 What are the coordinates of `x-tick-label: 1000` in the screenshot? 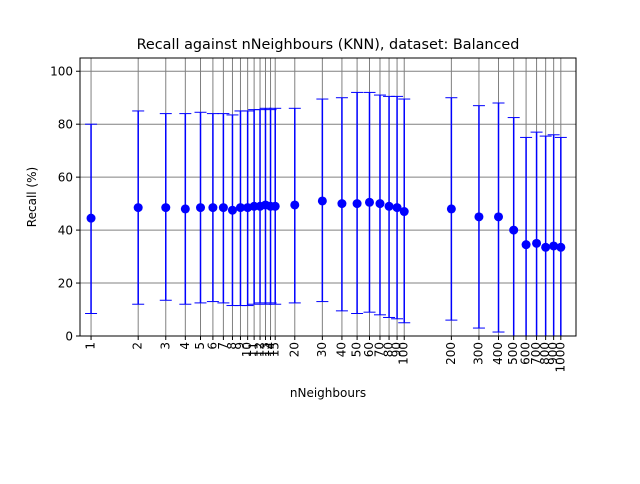 It's located at (560, 357).